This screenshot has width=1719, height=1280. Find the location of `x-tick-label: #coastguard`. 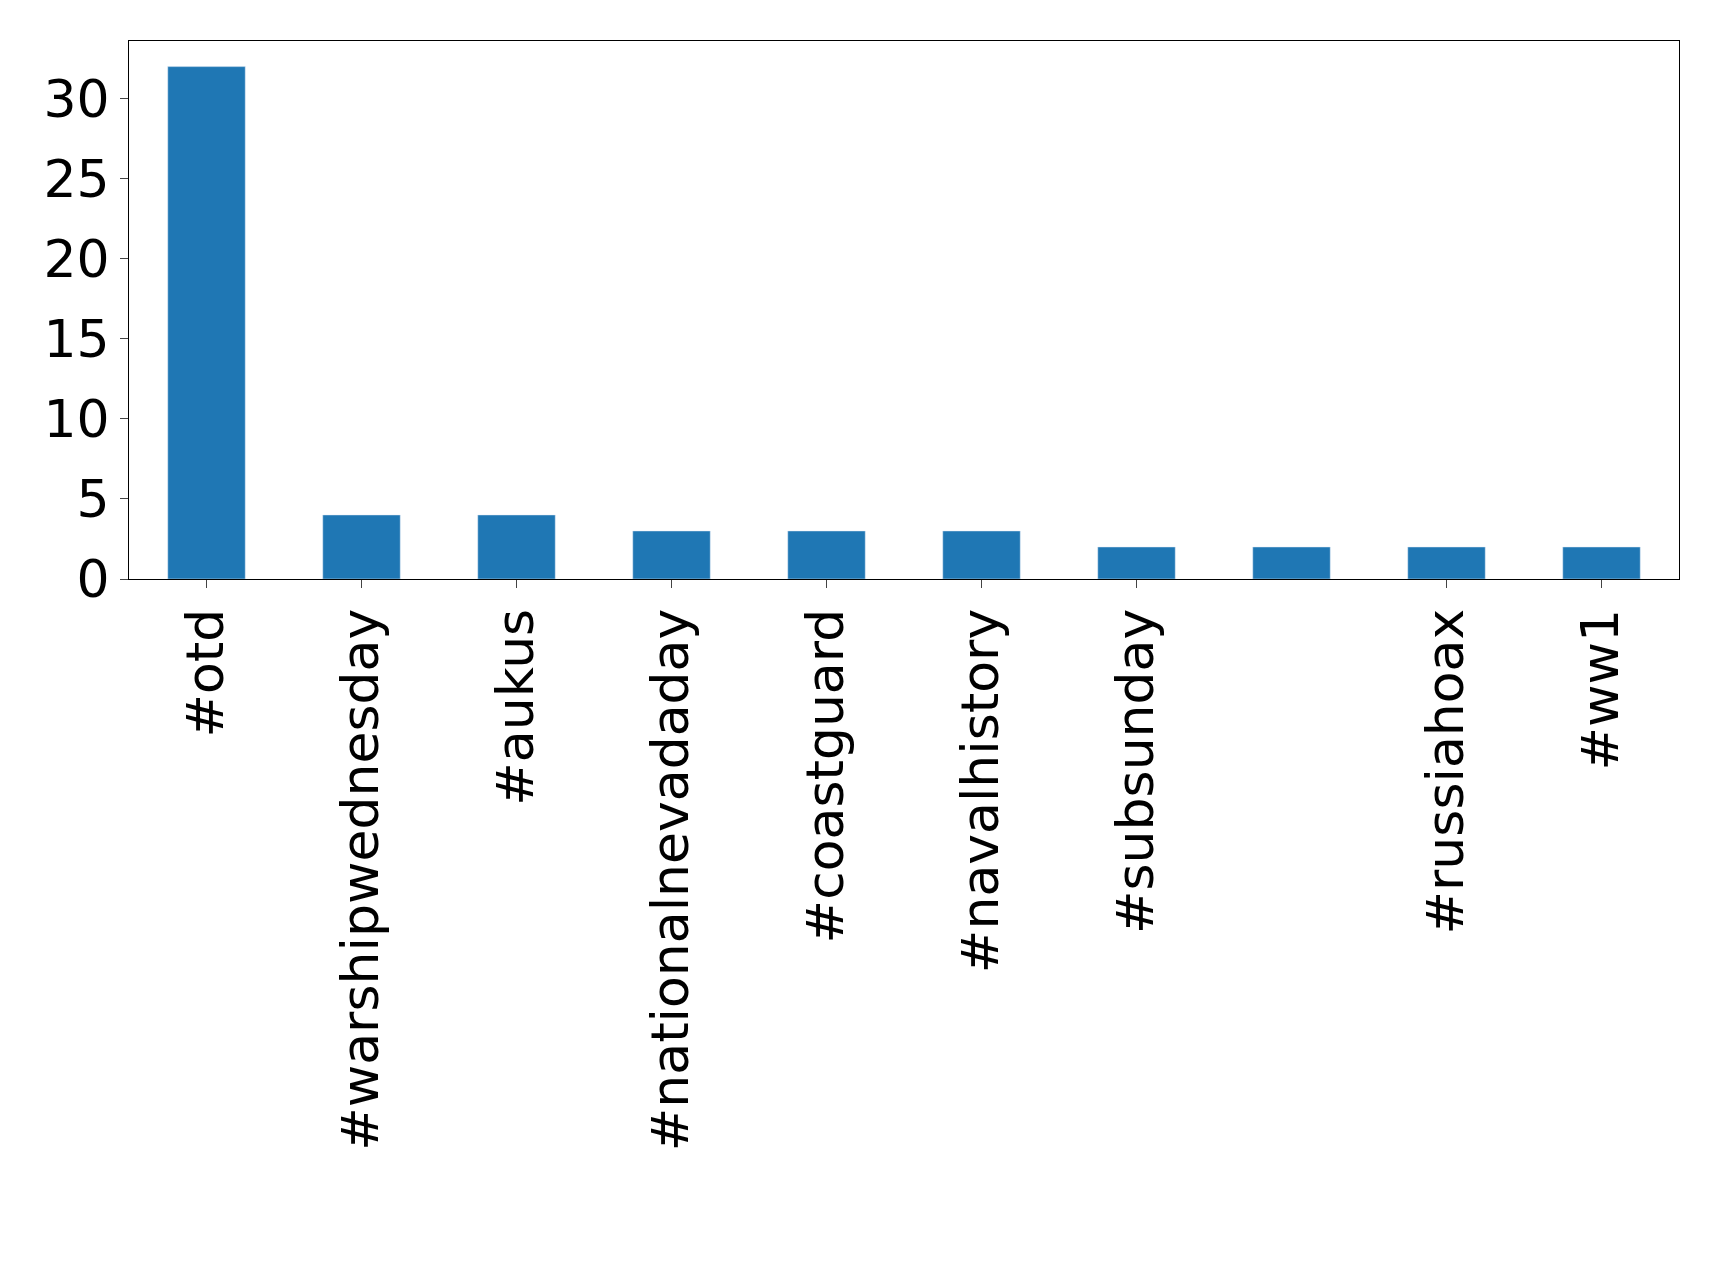

x-tick-label: #coastguard is located at coordinates (825, 776).